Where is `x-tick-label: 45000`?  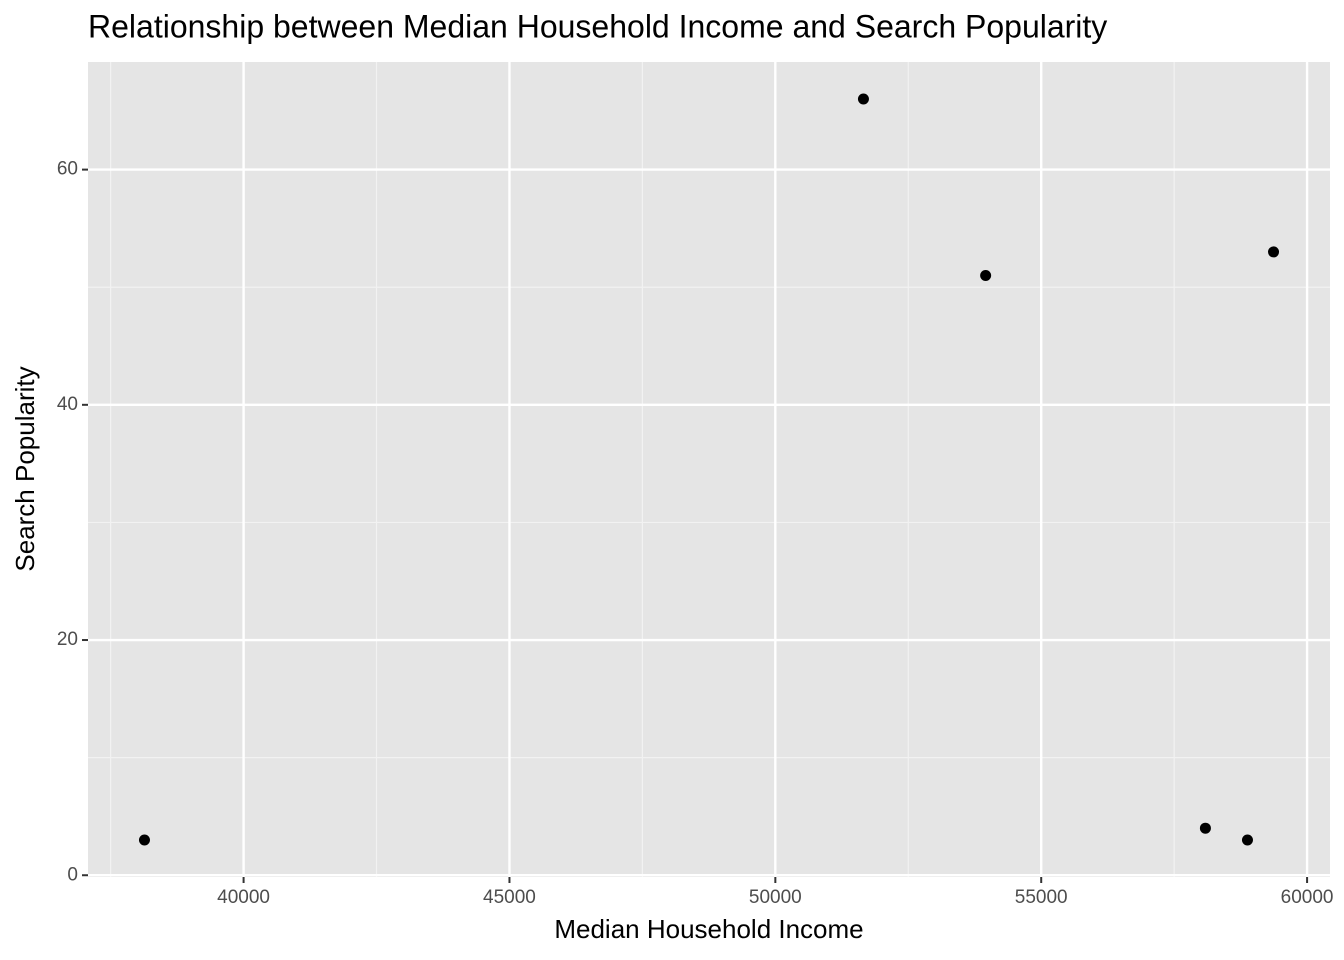 x-tick-label: 45000 is located at coordinates (509, 897).